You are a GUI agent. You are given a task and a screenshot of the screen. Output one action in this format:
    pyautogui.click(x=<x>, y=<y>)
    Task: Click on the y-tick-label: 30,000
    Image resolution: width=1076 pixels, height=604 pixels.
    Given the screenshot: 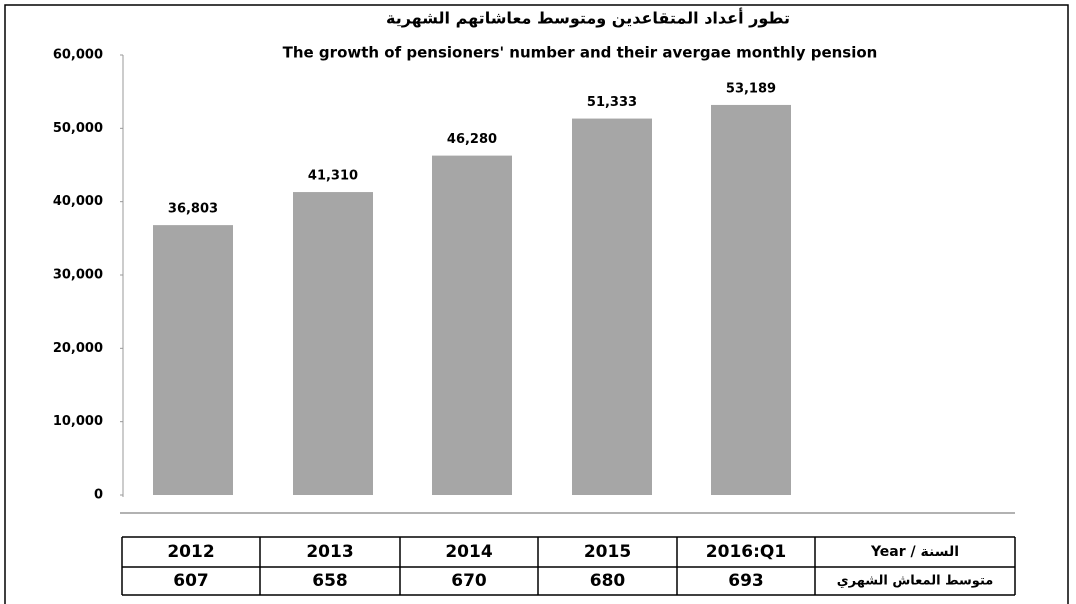 What is the action you would take?
    pyautogui.click(x=78, y=275)
    